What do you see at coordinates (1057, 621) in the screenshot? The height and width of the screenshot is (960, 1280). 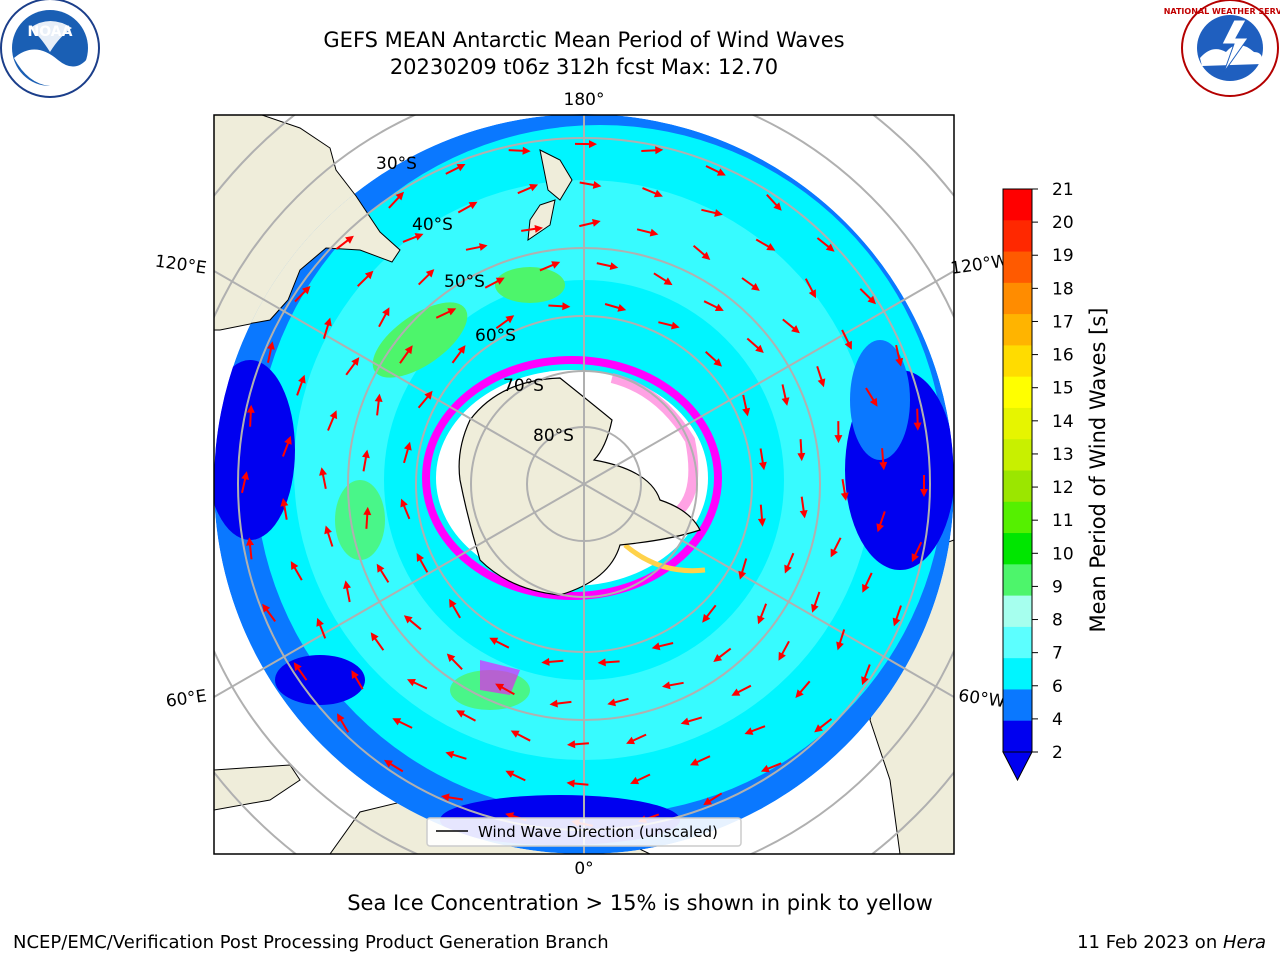 I see `colorbar-tick-label: 8` at bounding box center [1057, 621].